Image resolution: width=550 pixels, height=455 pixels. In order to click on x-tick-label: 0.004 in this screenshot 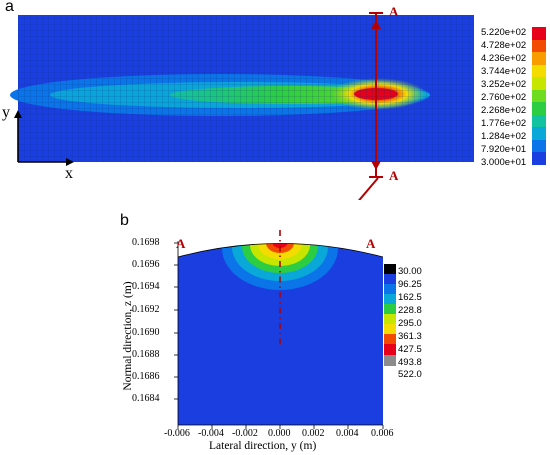, I will do `click(347, 433)`.